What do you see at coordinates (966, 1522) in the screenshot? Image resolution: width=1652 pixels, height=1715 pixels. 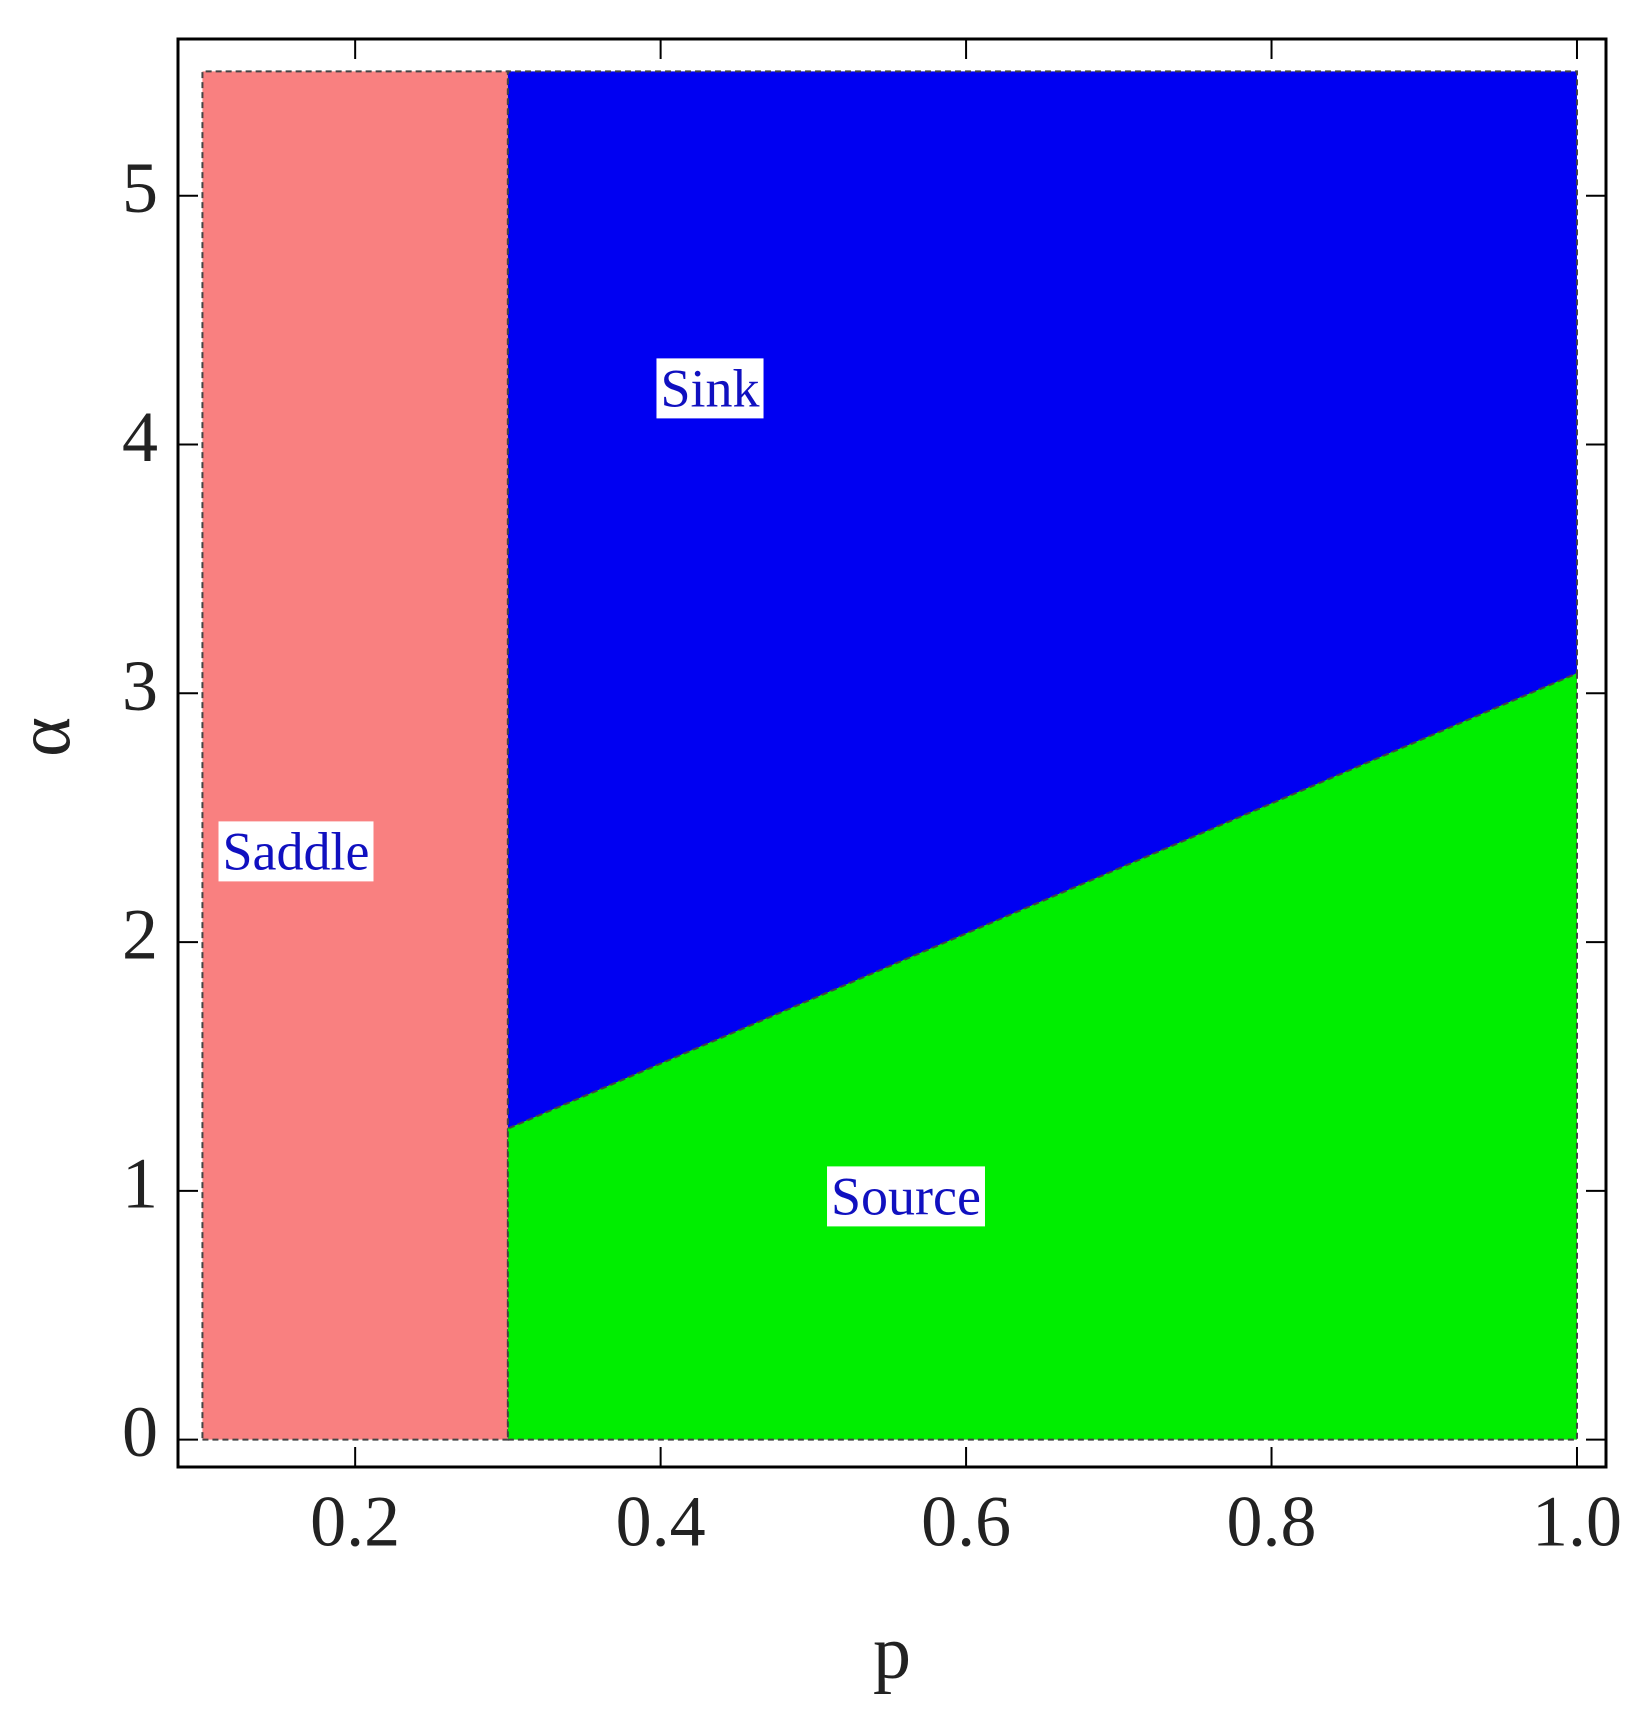 I see `x-tick-label: 0.6` at bounding box center [966, 1522].